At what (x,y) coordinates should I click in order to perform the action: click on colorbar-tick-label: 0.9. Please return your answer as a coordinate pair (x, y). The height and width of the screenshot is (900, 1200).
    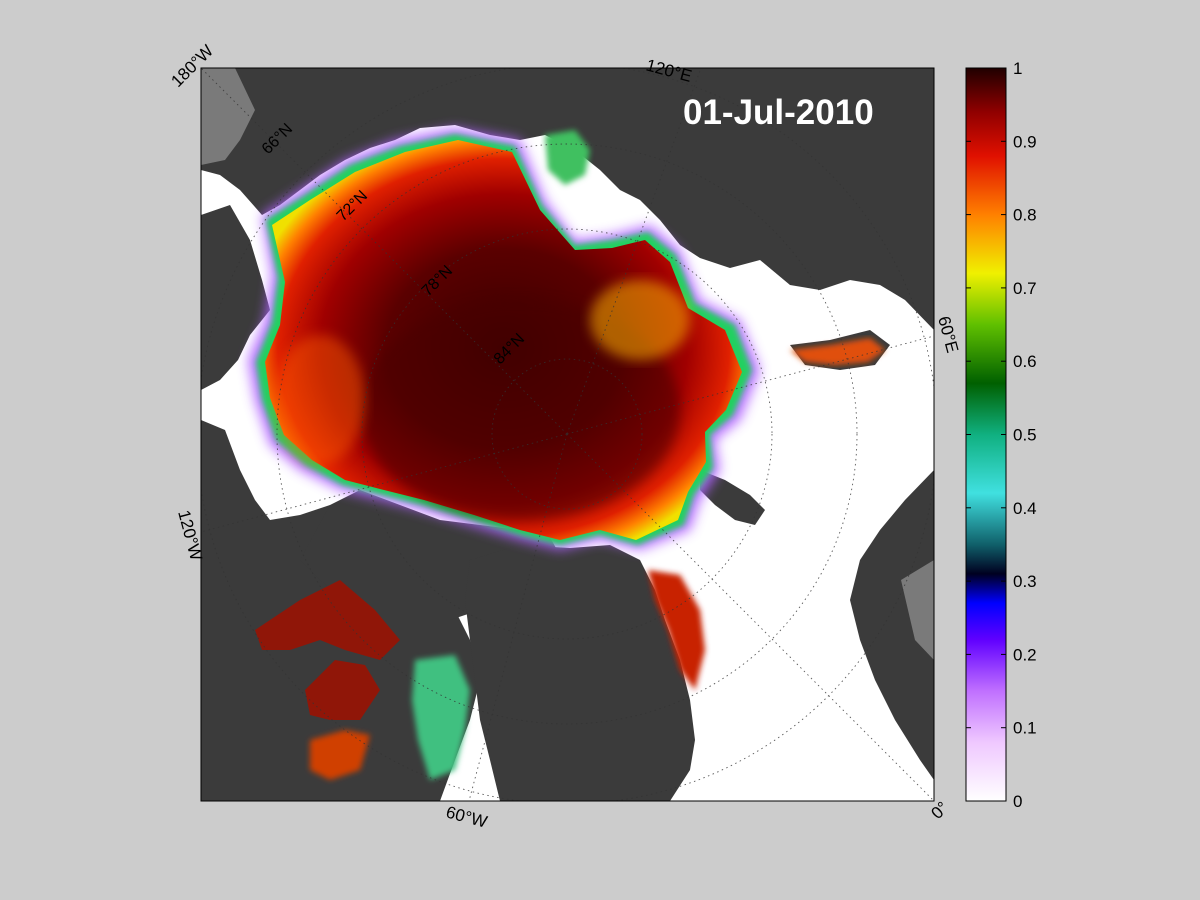
    Looking at the image, I should click on (1025, 141).